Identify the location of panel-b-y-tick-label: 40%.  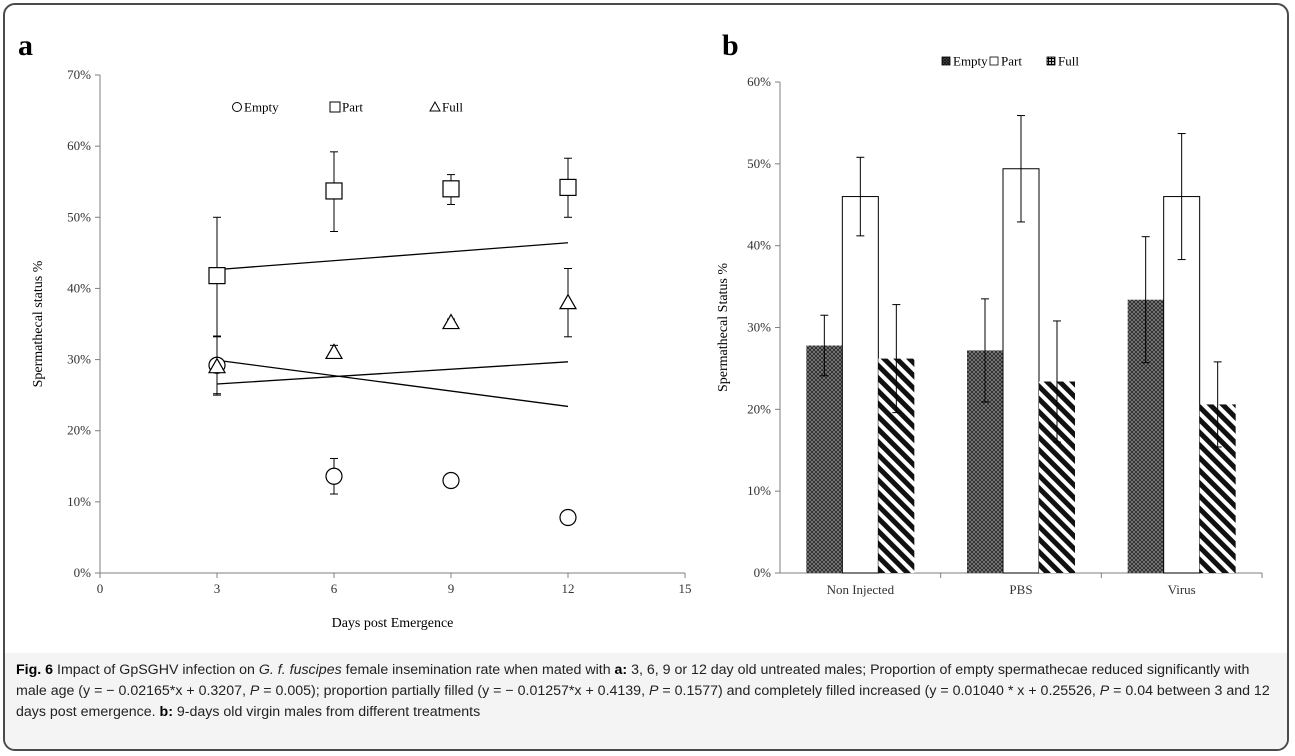
(759, 245).